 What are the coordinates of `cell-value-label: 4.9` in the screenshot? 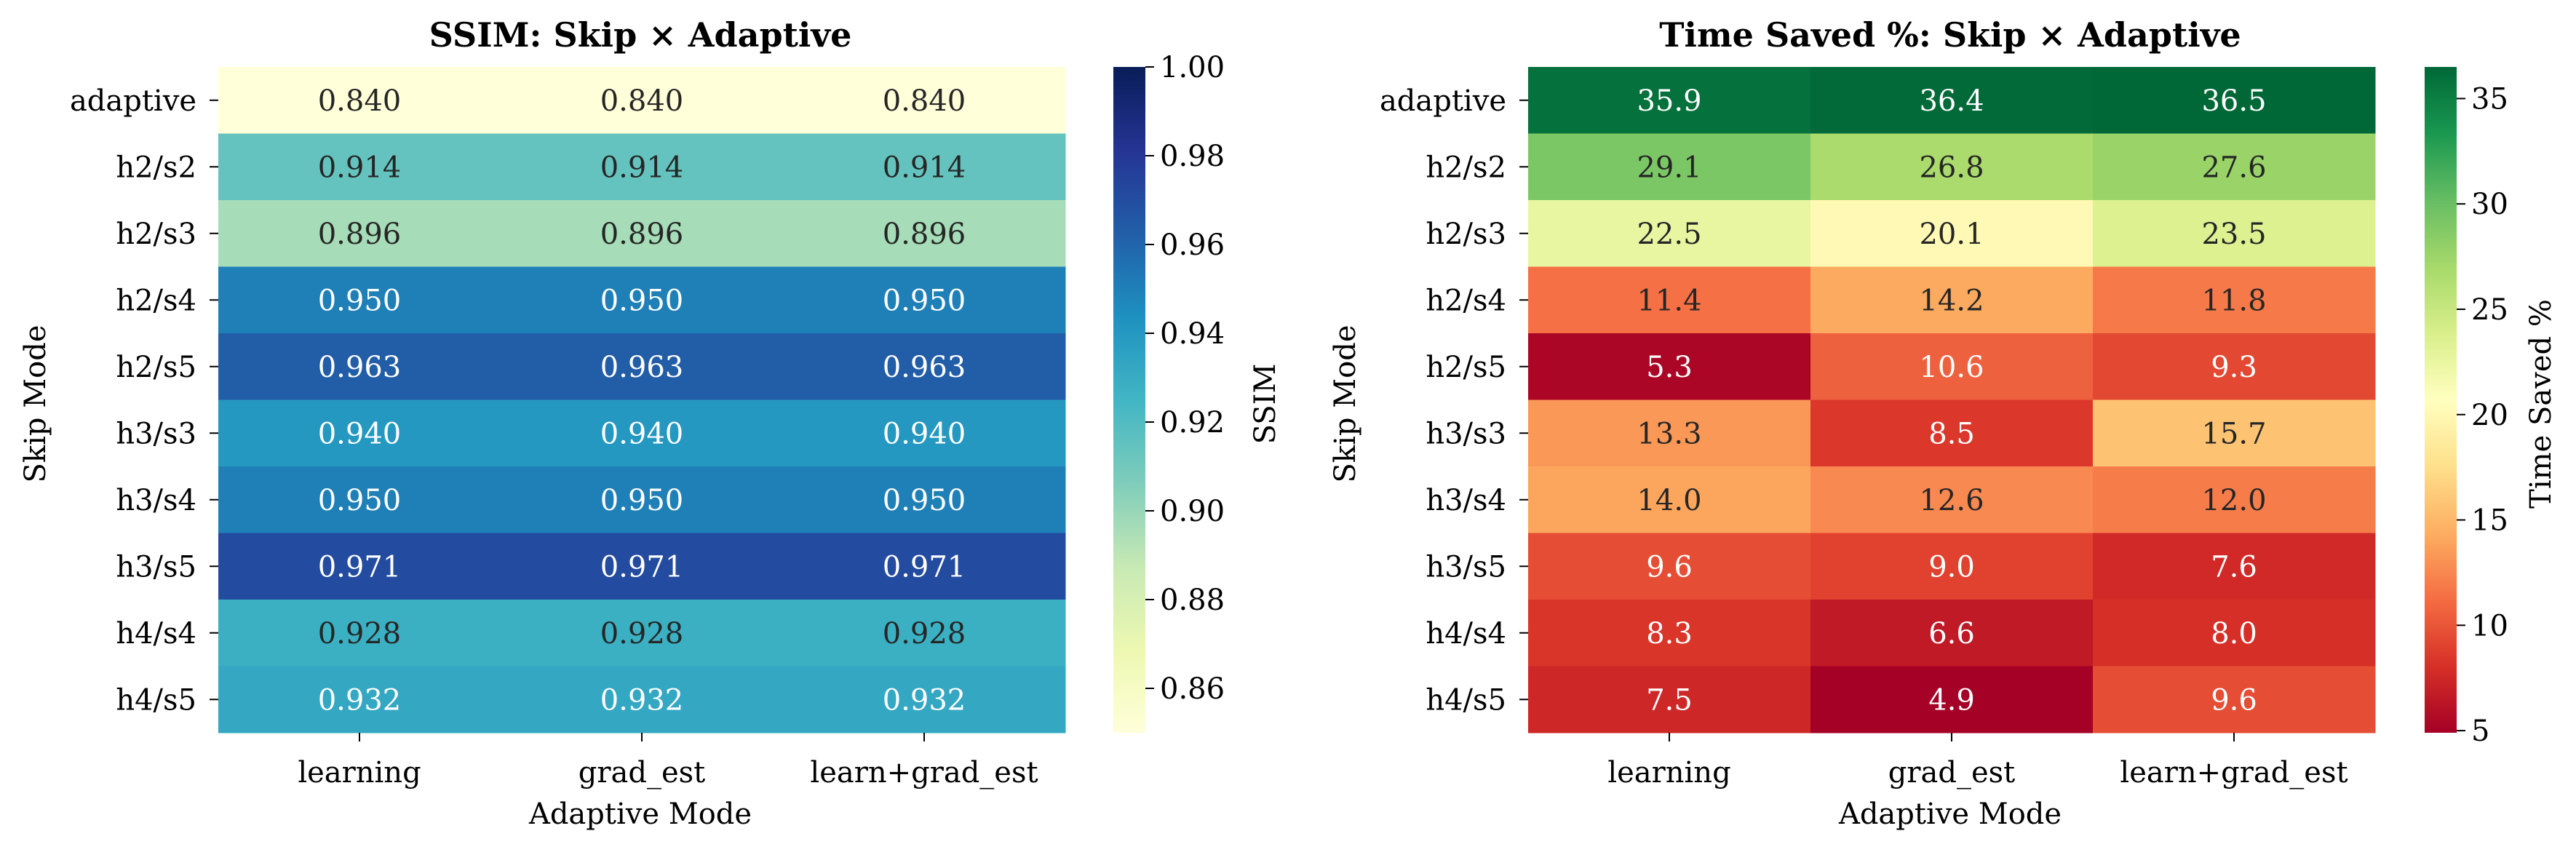 It's located at (1951, 700).